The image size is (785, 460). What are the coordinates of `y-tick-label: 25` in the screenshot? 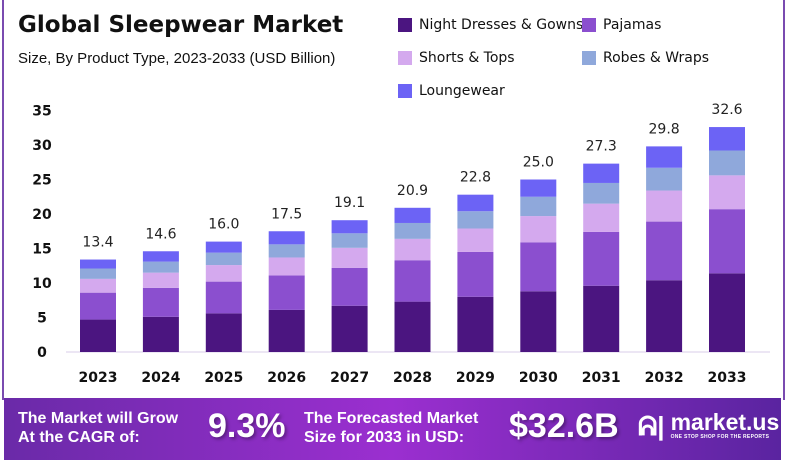 It's located at (41, 181).